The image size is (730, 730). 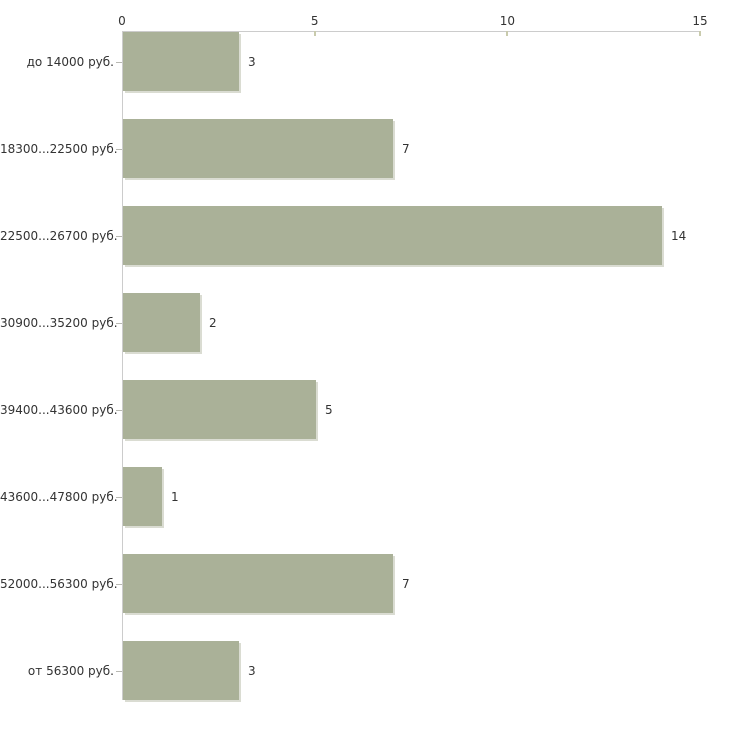 I want to click on category-label: 22500...26700 руб., so click(x=59, y=235).